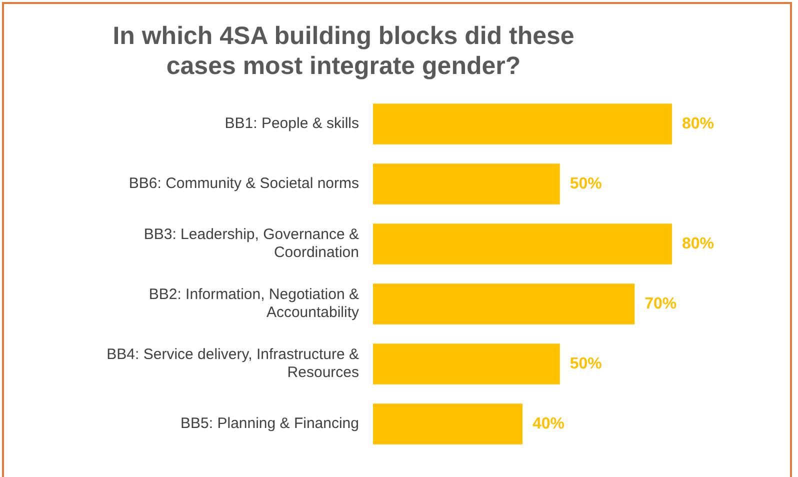 The image size is (798, 477). What do you see at coordinates (269, 423) in the screenshot?
I see `y-tick-label: BB5: Planning & Financing` at bounding box center [269, 423].